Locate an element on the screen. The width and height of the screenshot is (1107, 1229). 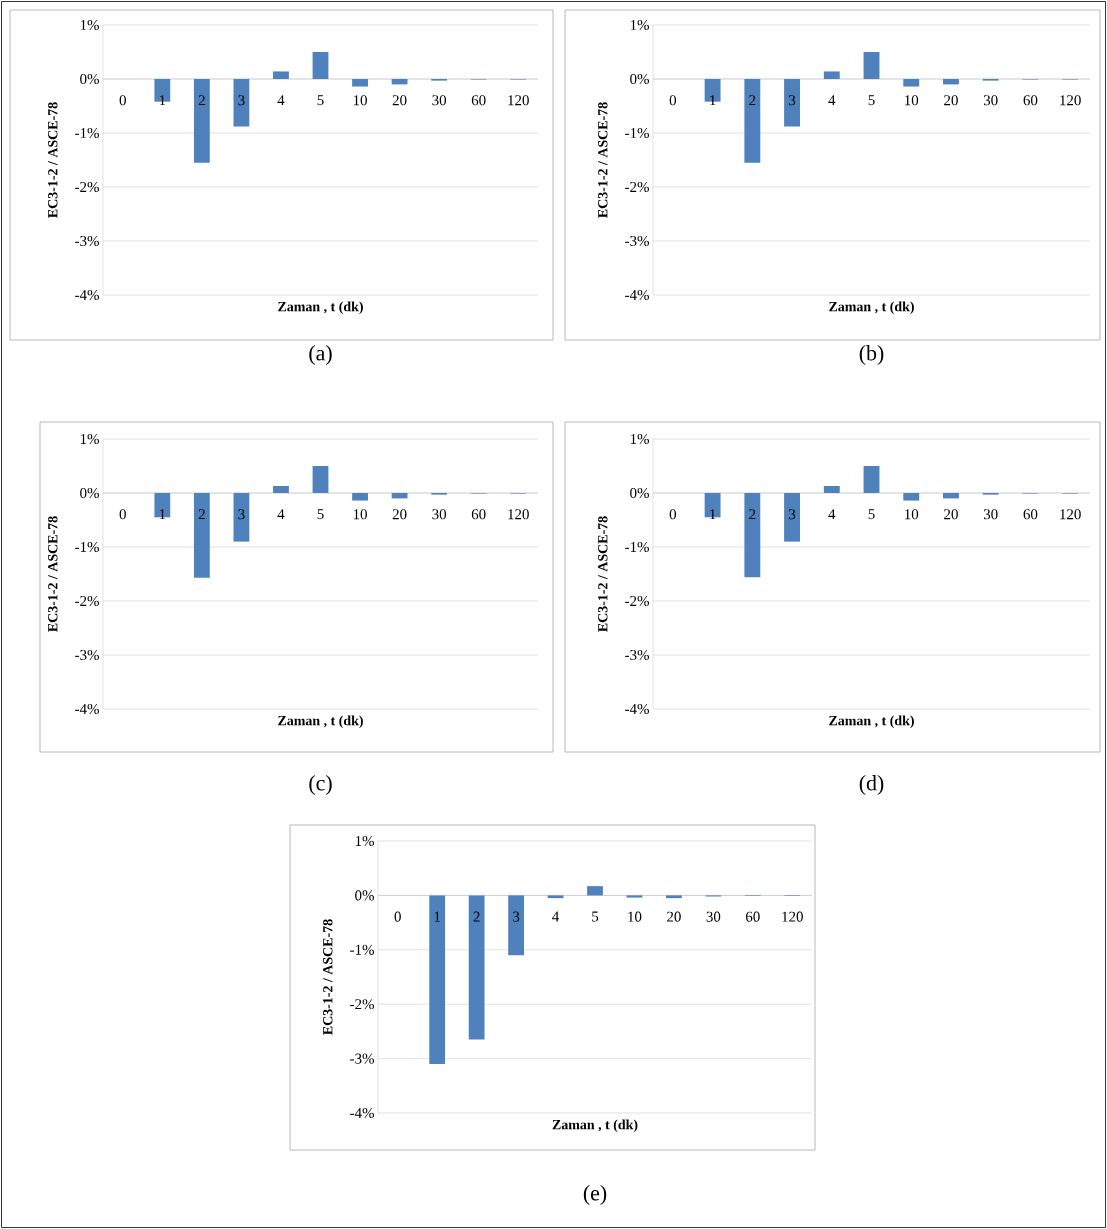
text: (a) is located at coordinates (320, 355).